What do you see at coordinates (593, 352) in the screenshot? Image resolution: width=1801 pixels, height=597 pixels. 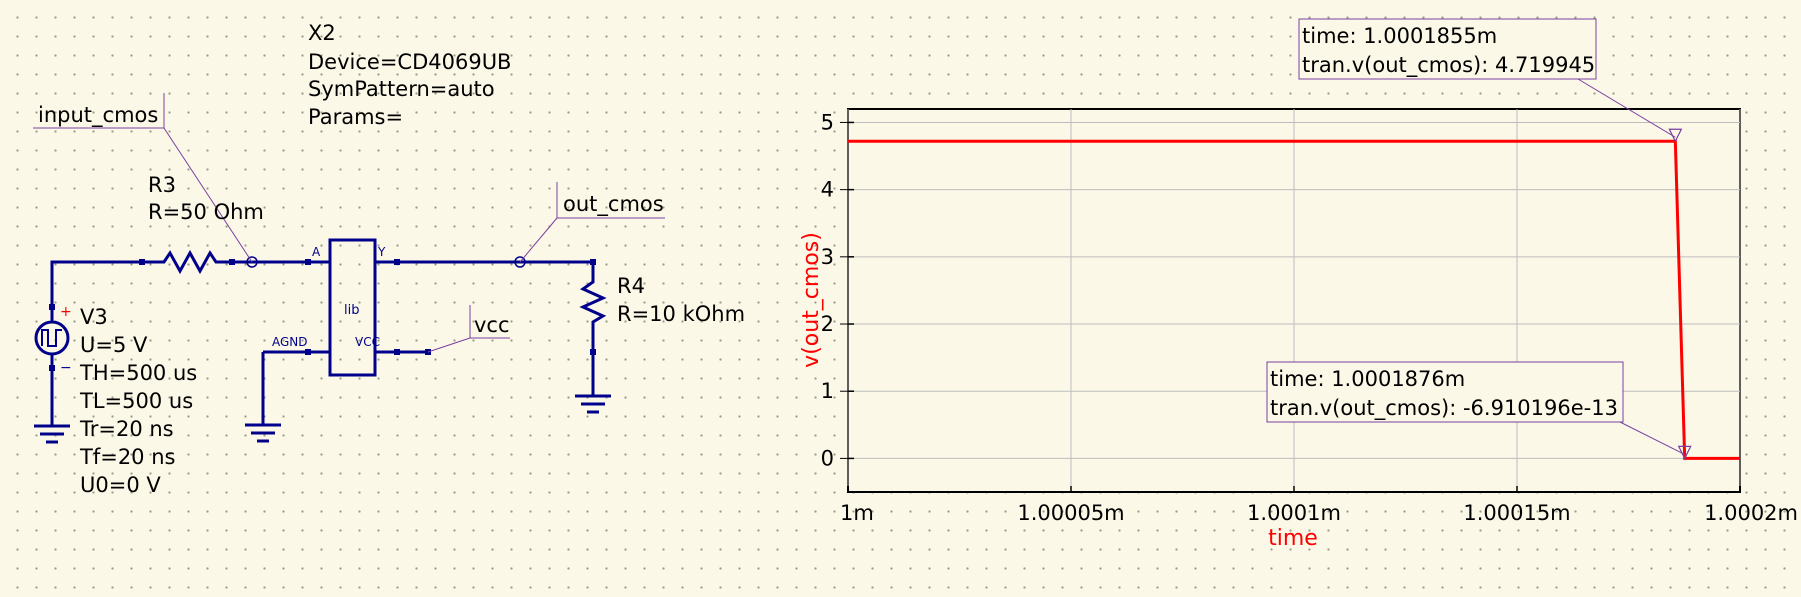 I see `port-r4-bottom` at bounding box center [593, 352].